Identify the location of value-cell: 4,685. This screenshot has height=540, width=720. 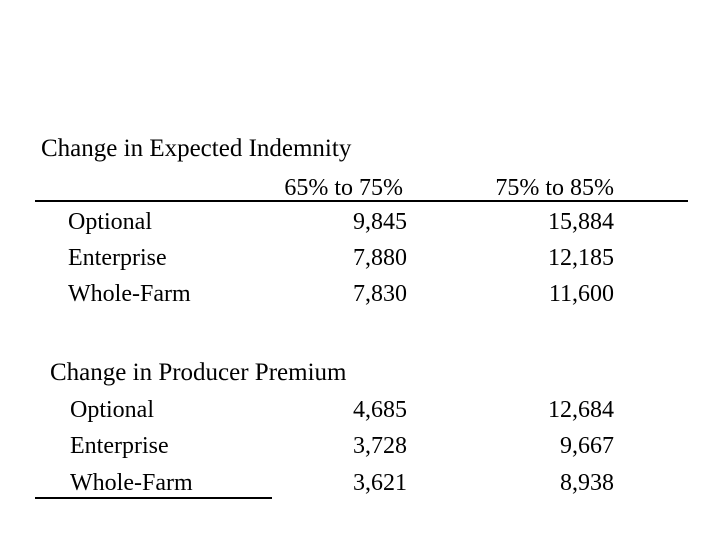
(380, 410).